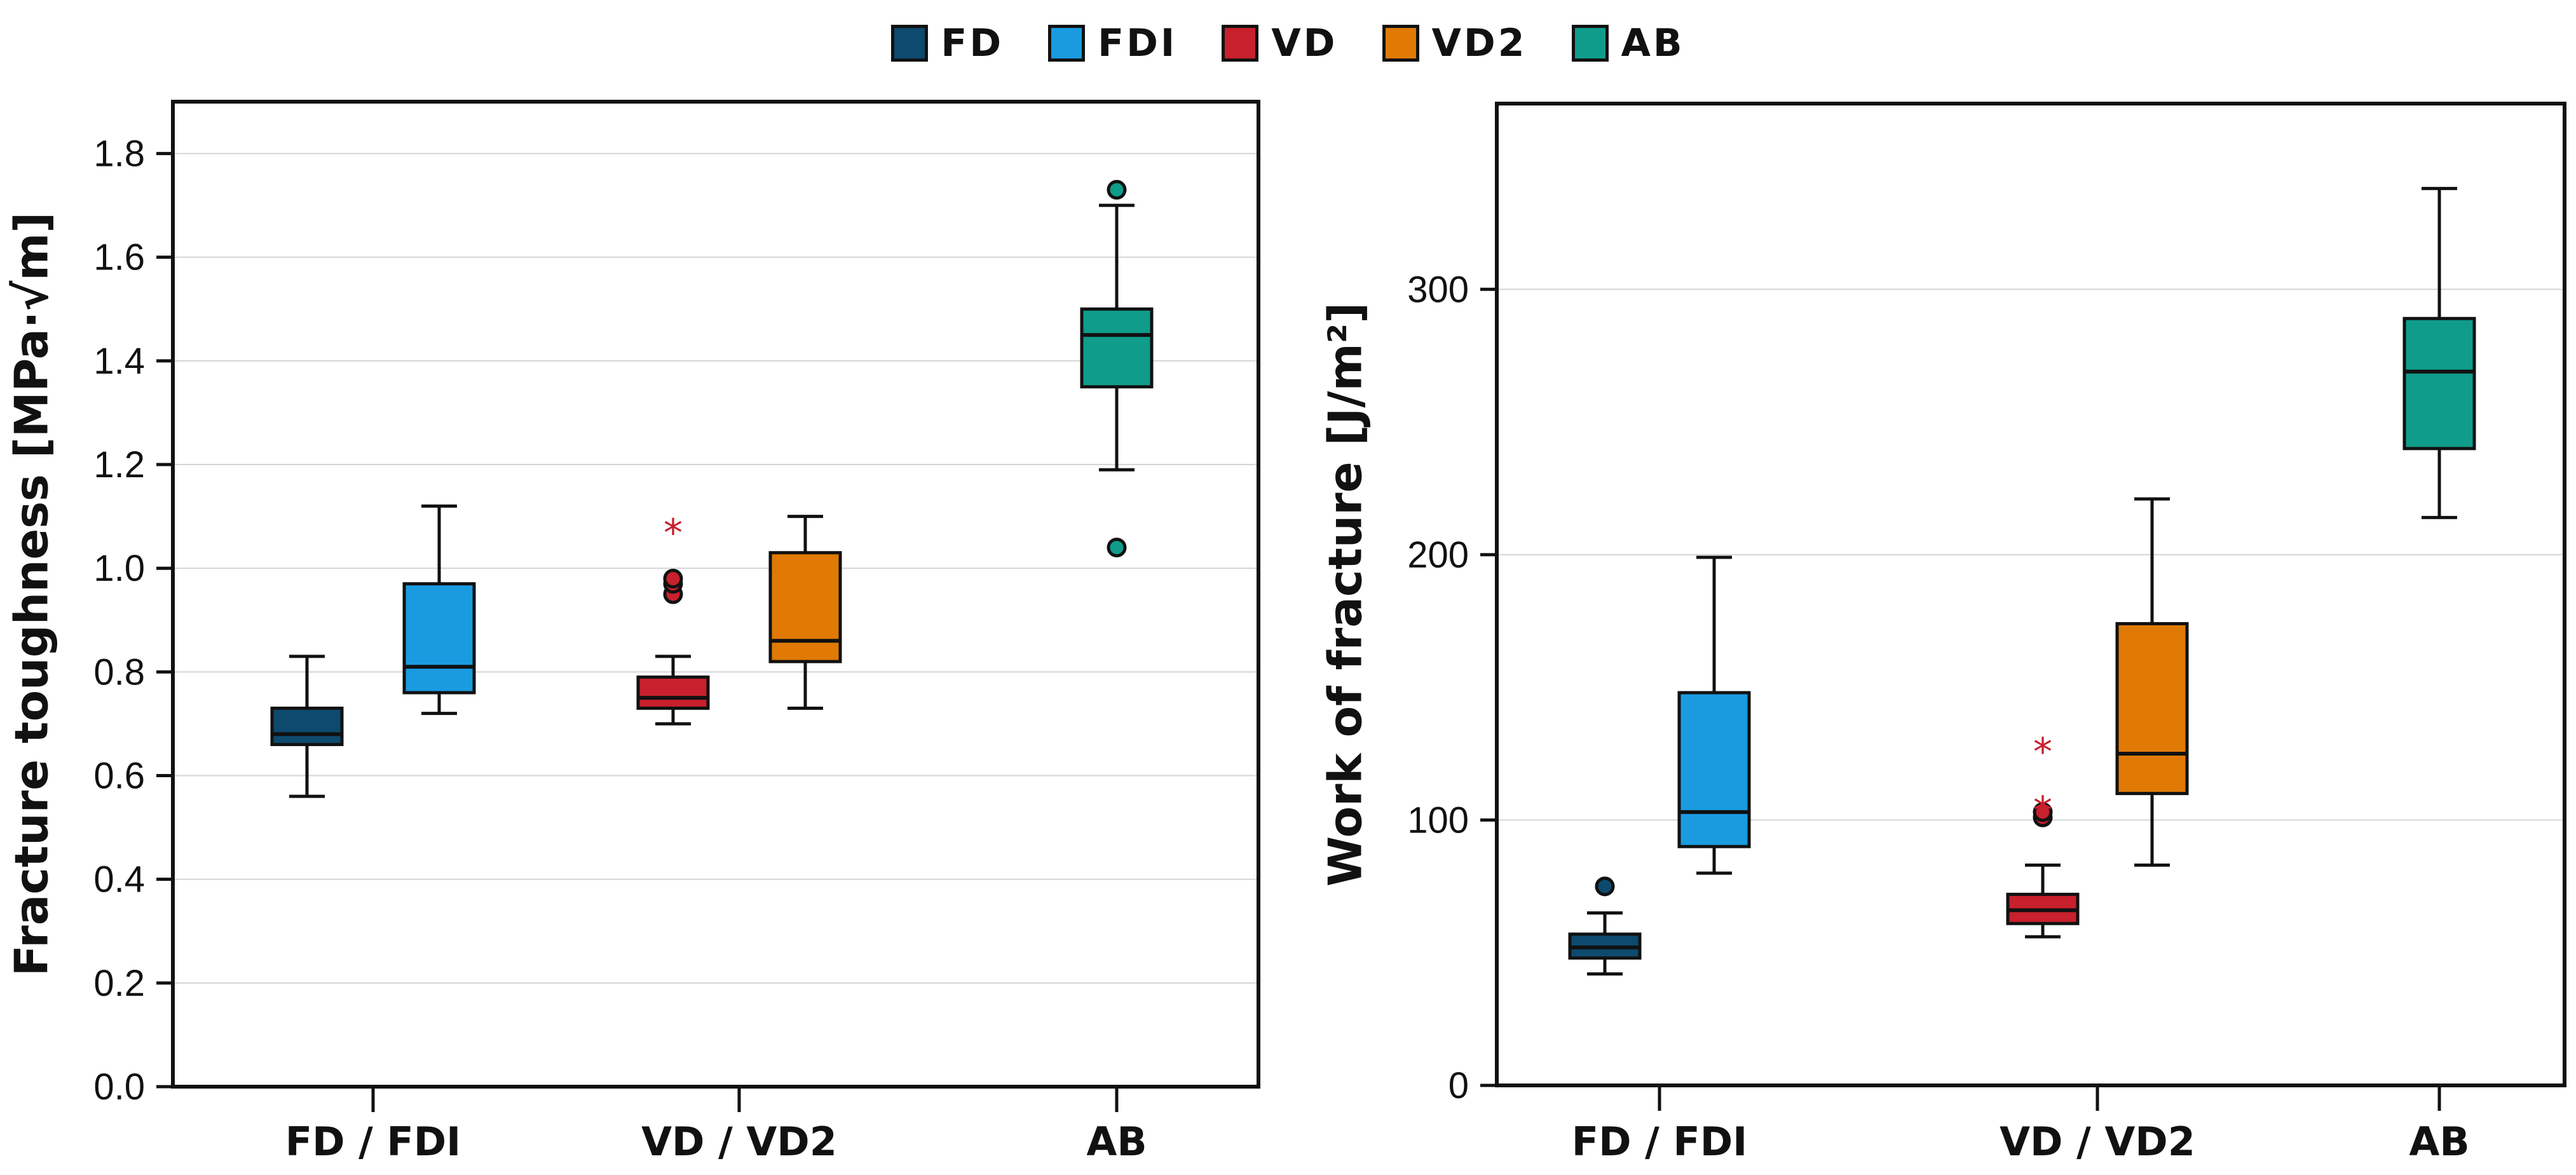  What do you see at coordinates (1067, 43) in the screenshot?
I see `legend-swatch-fdi` at bounding box center [1067, 43].